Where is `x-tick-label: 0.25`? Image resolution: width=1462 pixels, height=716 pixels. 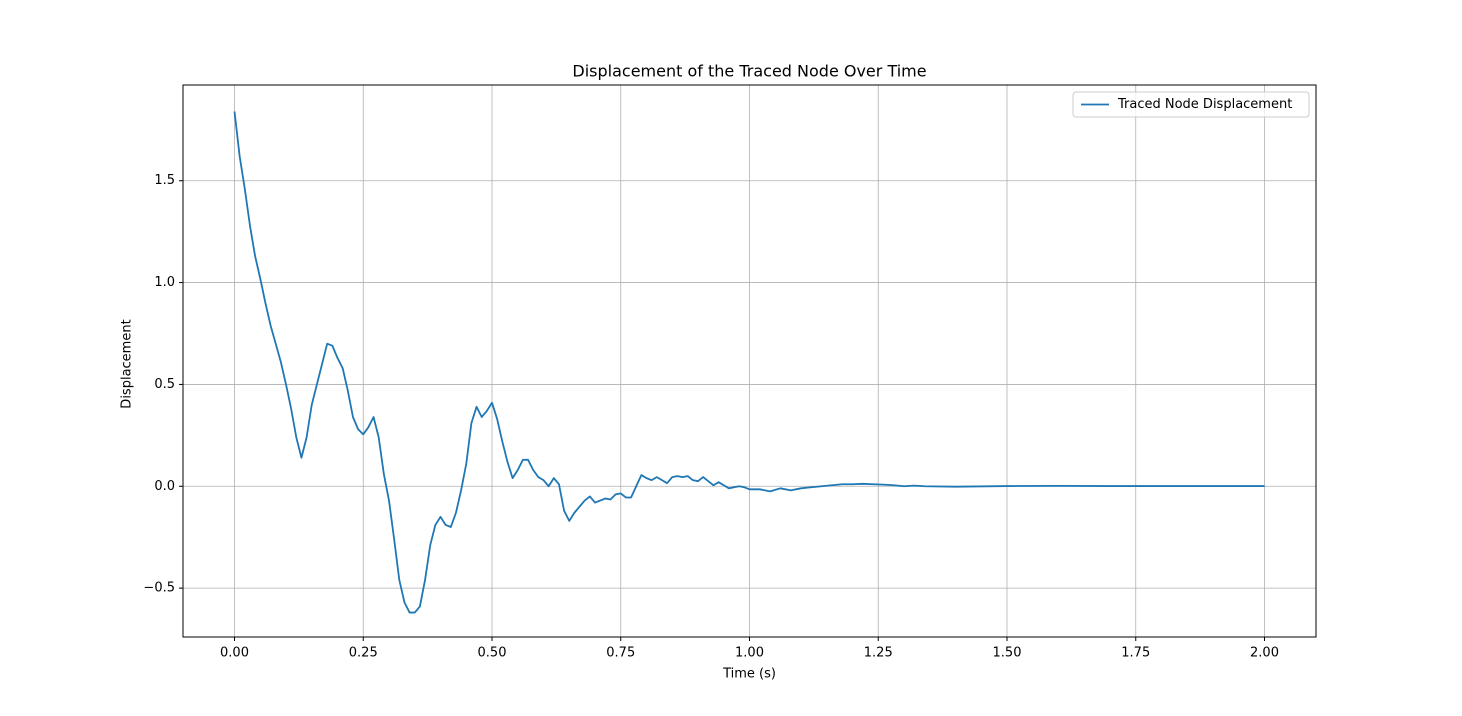 x-tick-label: 0.25 is located at coordinates (363, 653).